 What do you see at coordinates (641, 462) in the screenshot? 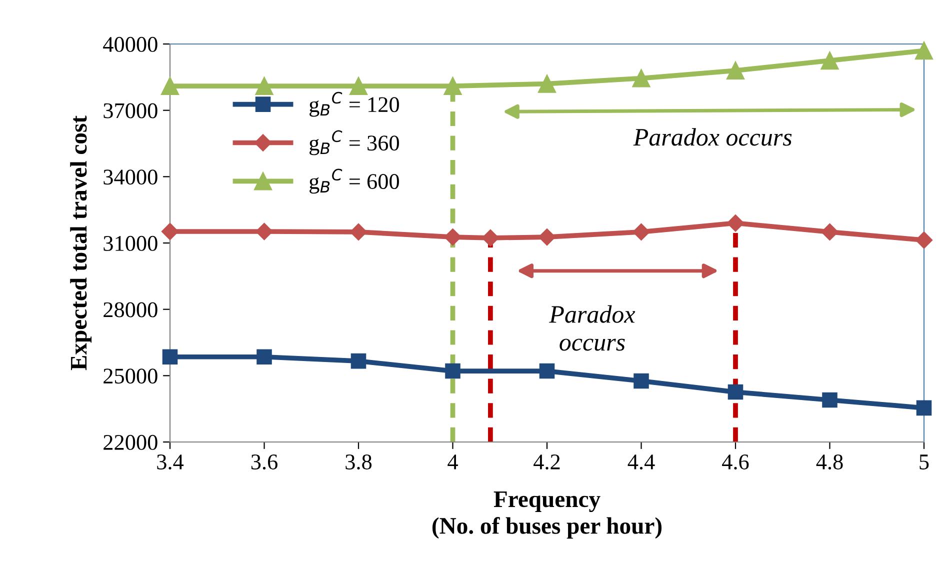
I see `x-tick-label: 4.4` at bounding box center [641, 462].